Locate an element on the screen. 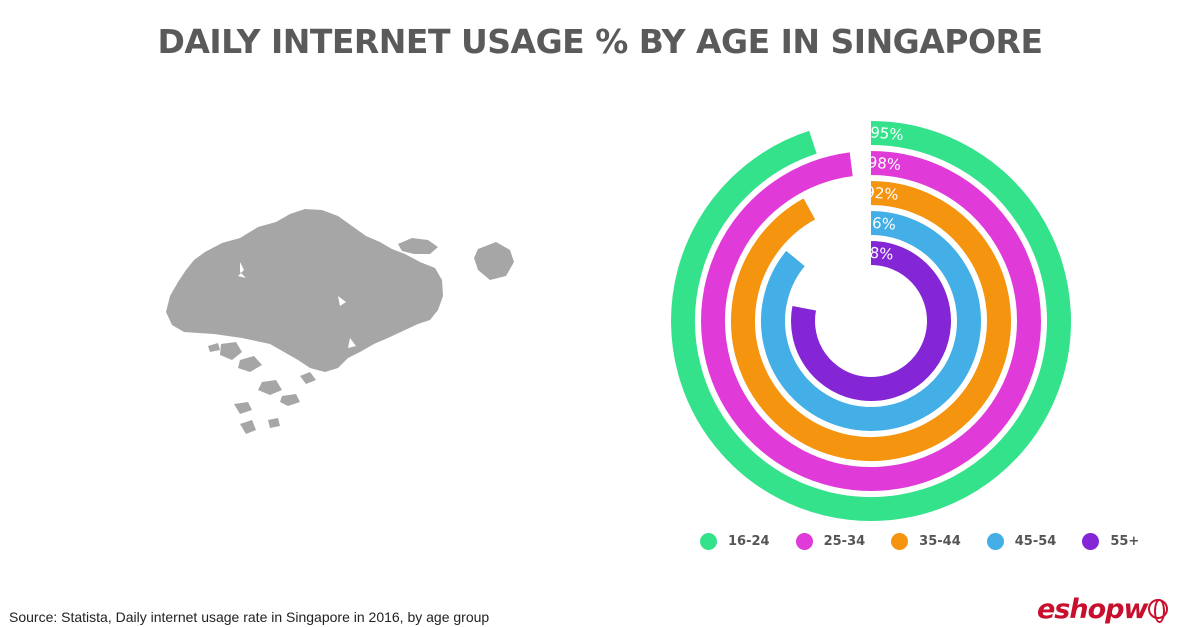  island-c is located at coordinates (270, 387).